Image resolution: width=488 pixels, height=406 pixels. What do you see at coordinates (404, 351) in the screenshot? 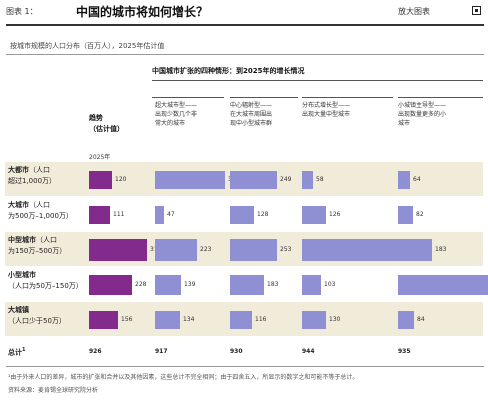
I see `total-value: 935` at bounding box center [404, 351].